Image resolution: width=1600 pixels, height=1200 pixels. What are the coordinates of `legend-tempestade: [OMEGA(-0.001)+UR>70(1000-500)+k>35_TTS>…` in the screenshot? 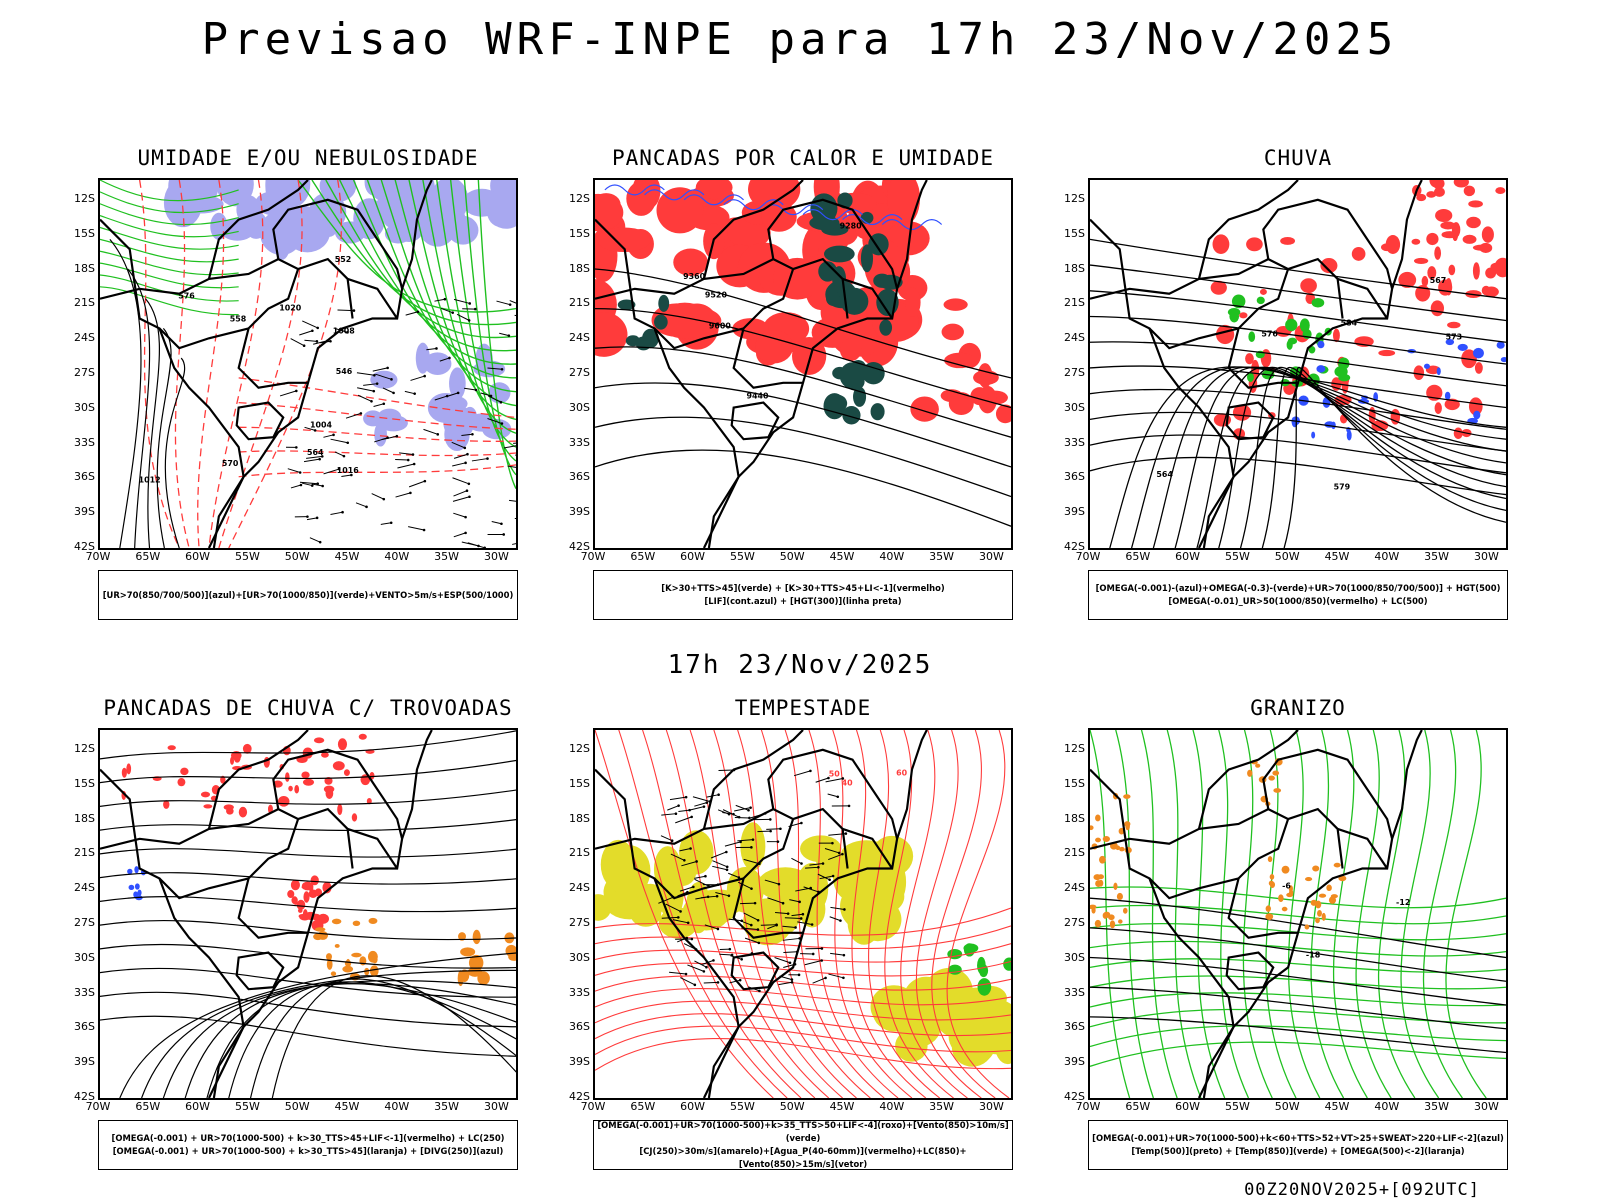 It's located at (803, 1145).